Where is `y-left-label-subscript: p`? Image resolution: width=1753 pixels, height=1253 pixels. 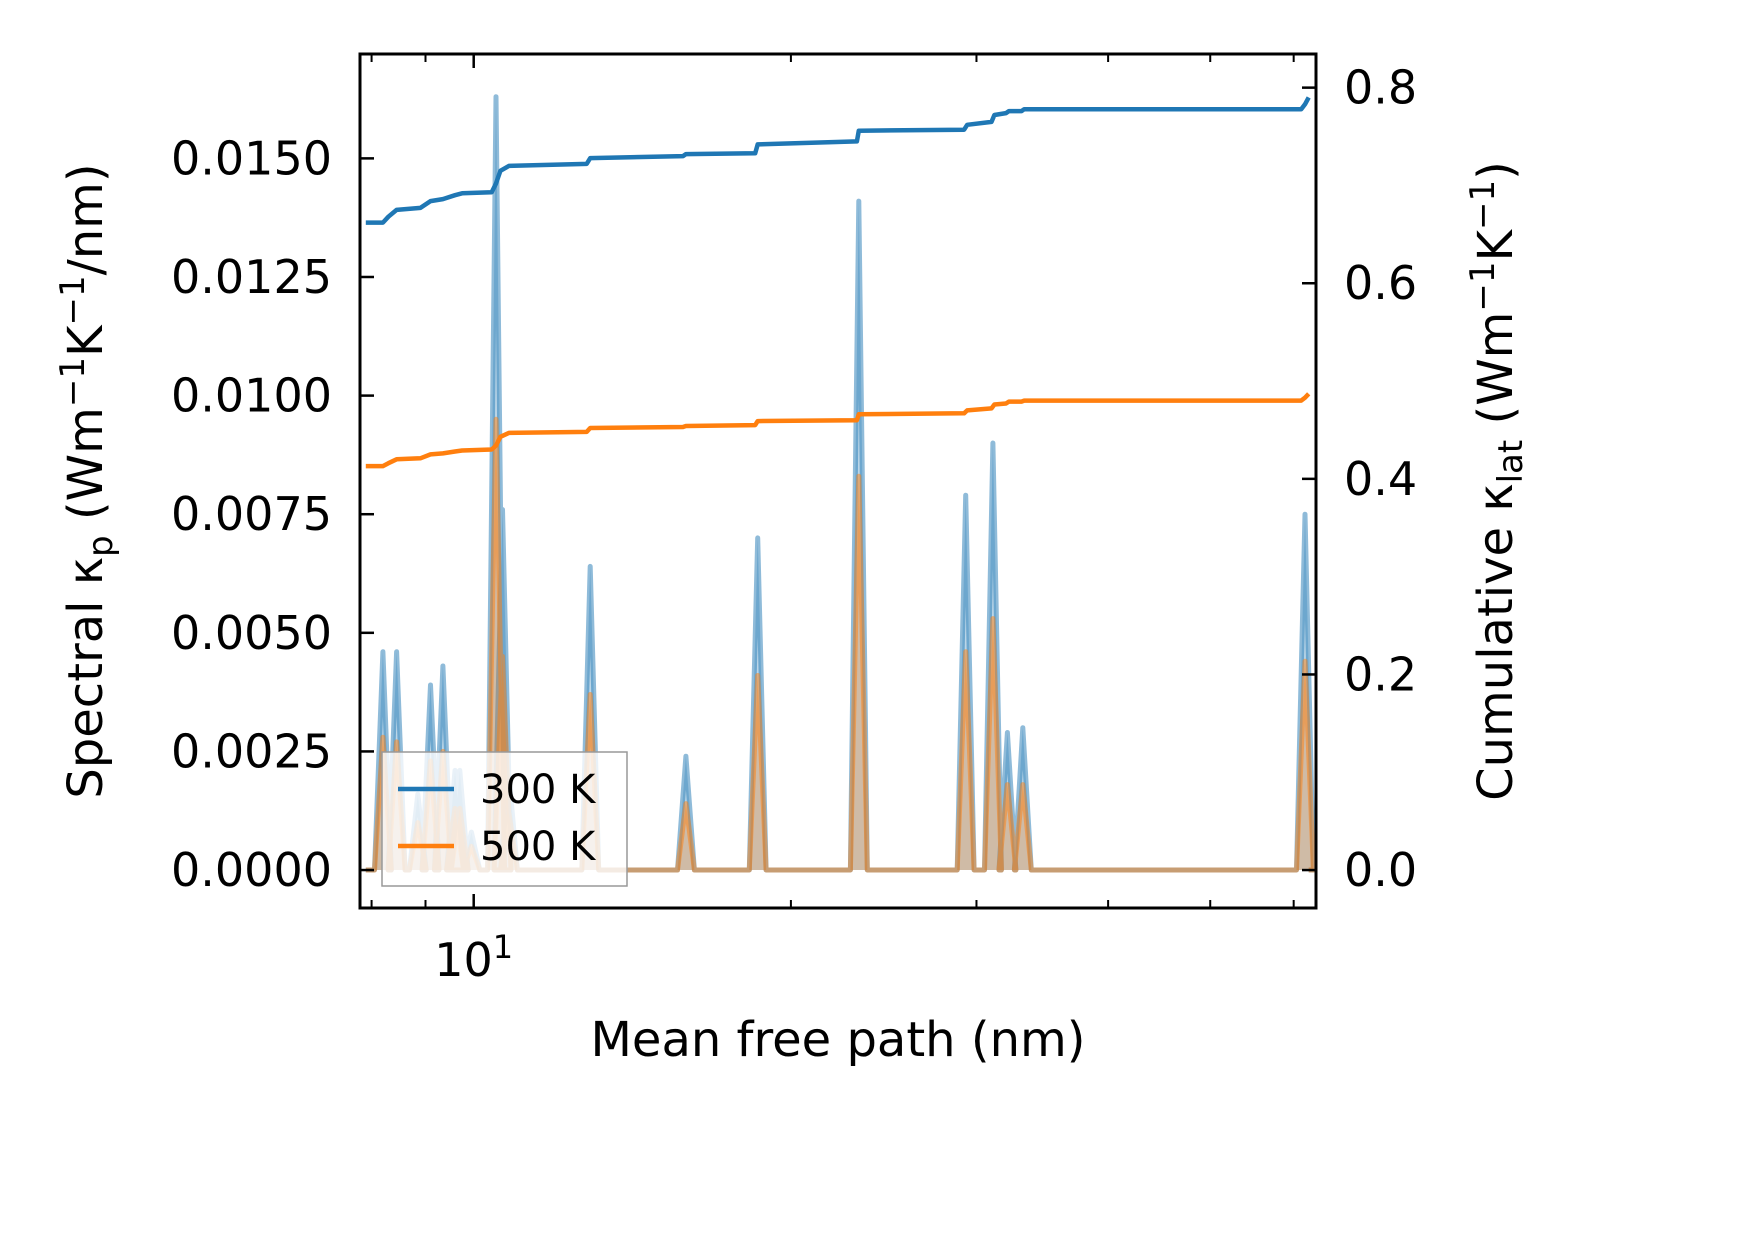
y-left-label-subscript: p is located at coordinates (101, 546).